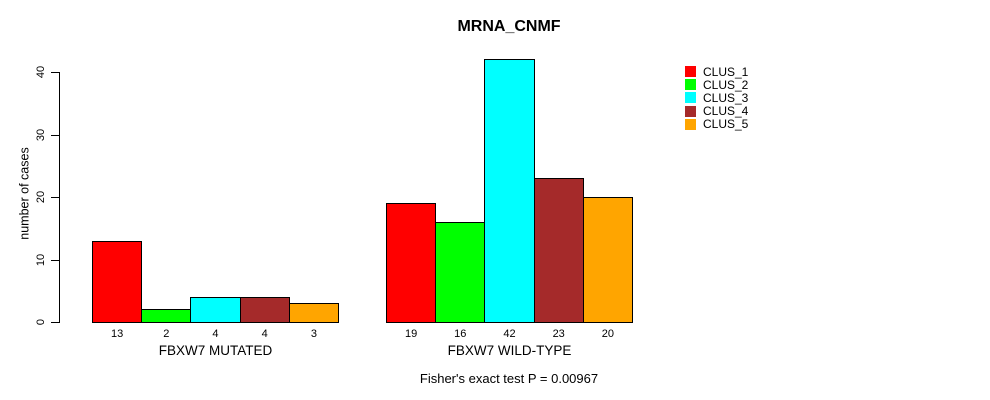 This screenshot has width=990, height=400. I want to click on legend-label: CLUS_5, so click(726, 124).